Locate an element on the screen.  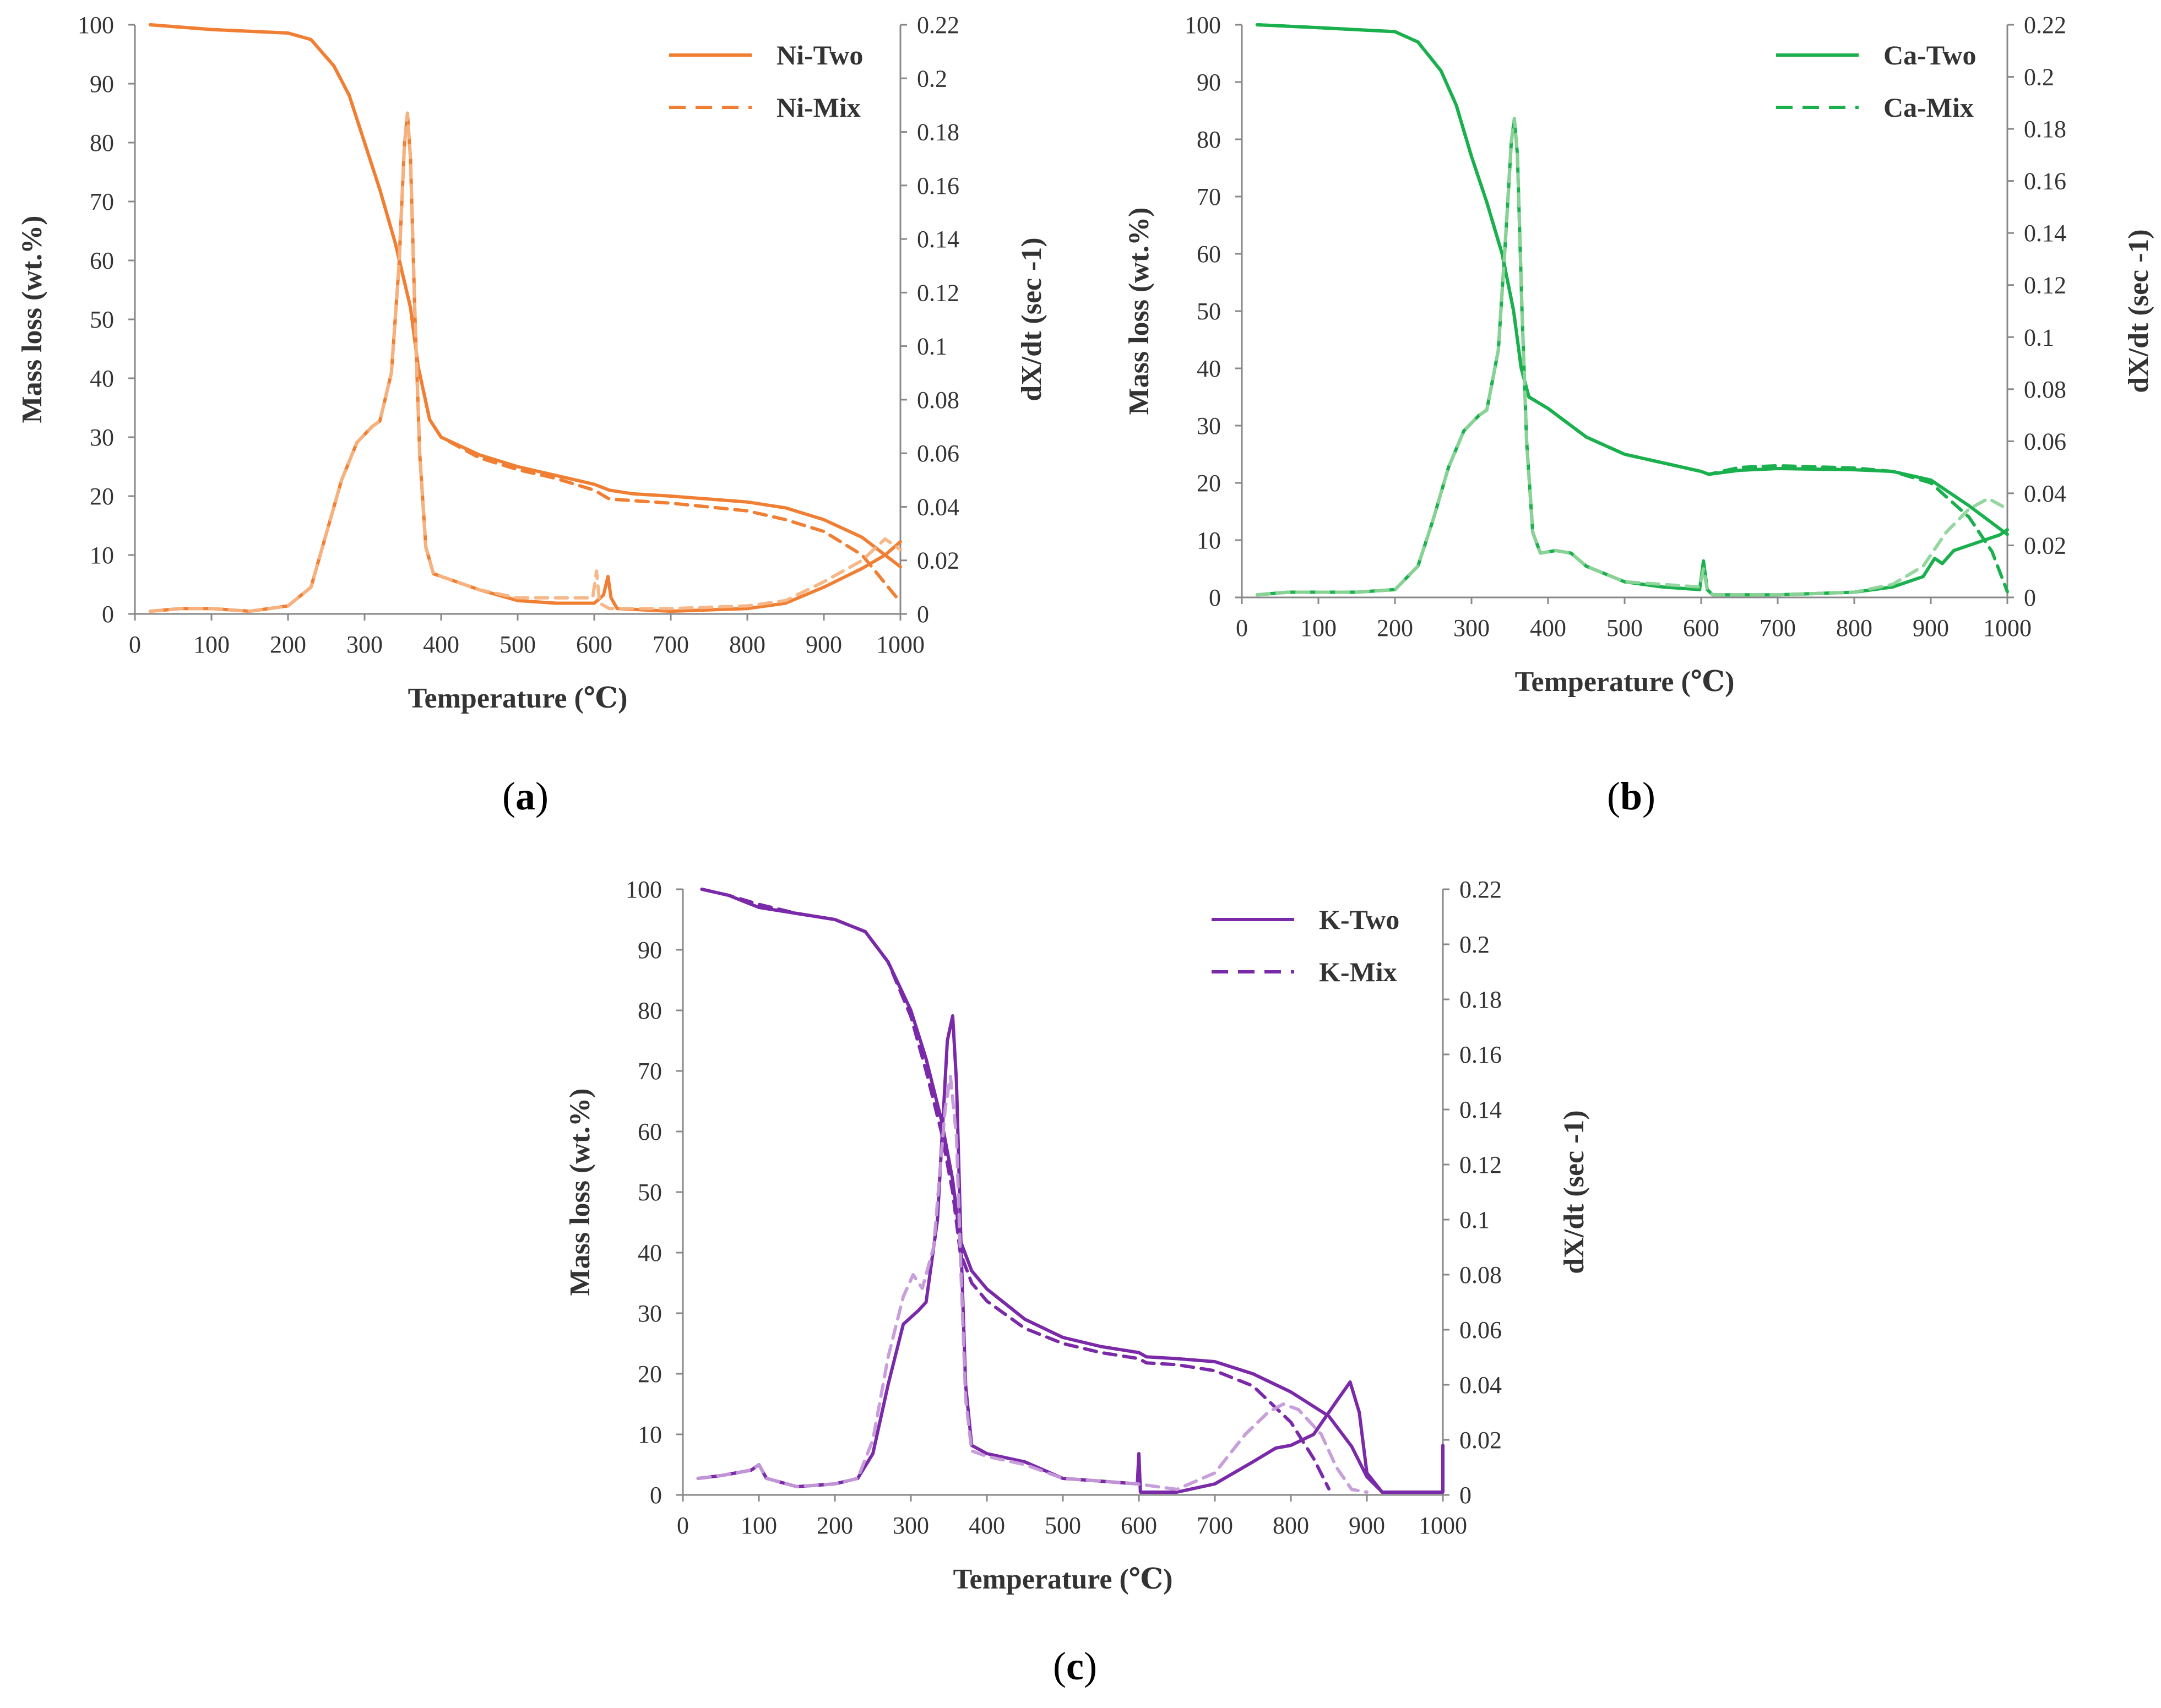
chart-a-x-tick-label: 900 is located at coordinates (824, 644).